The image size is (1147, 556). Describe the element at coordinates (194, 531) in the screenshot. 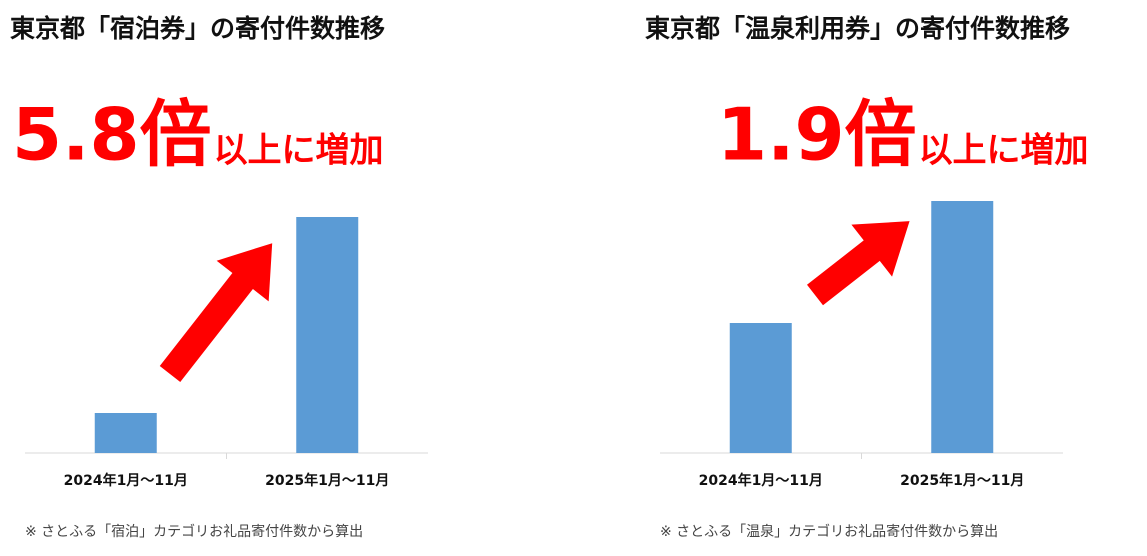

I see `footnote: ※ さとふる「宿泊」カテゴリお礼品寄付件数から算出` at that location.